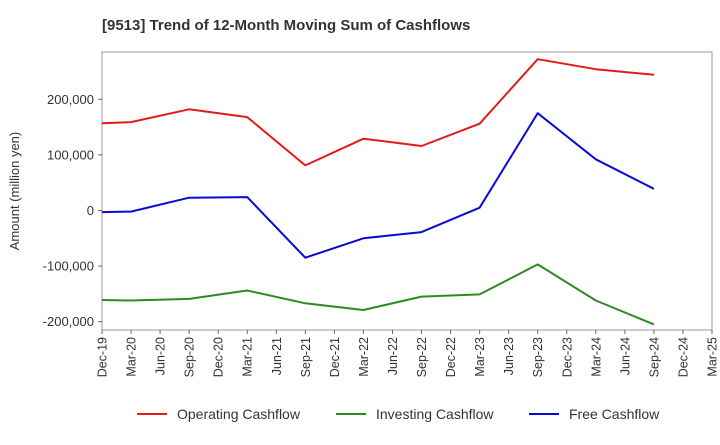  I want to click on y-axis: -200,000 -100,000 0 100,000 200,000, so click(72, 210).